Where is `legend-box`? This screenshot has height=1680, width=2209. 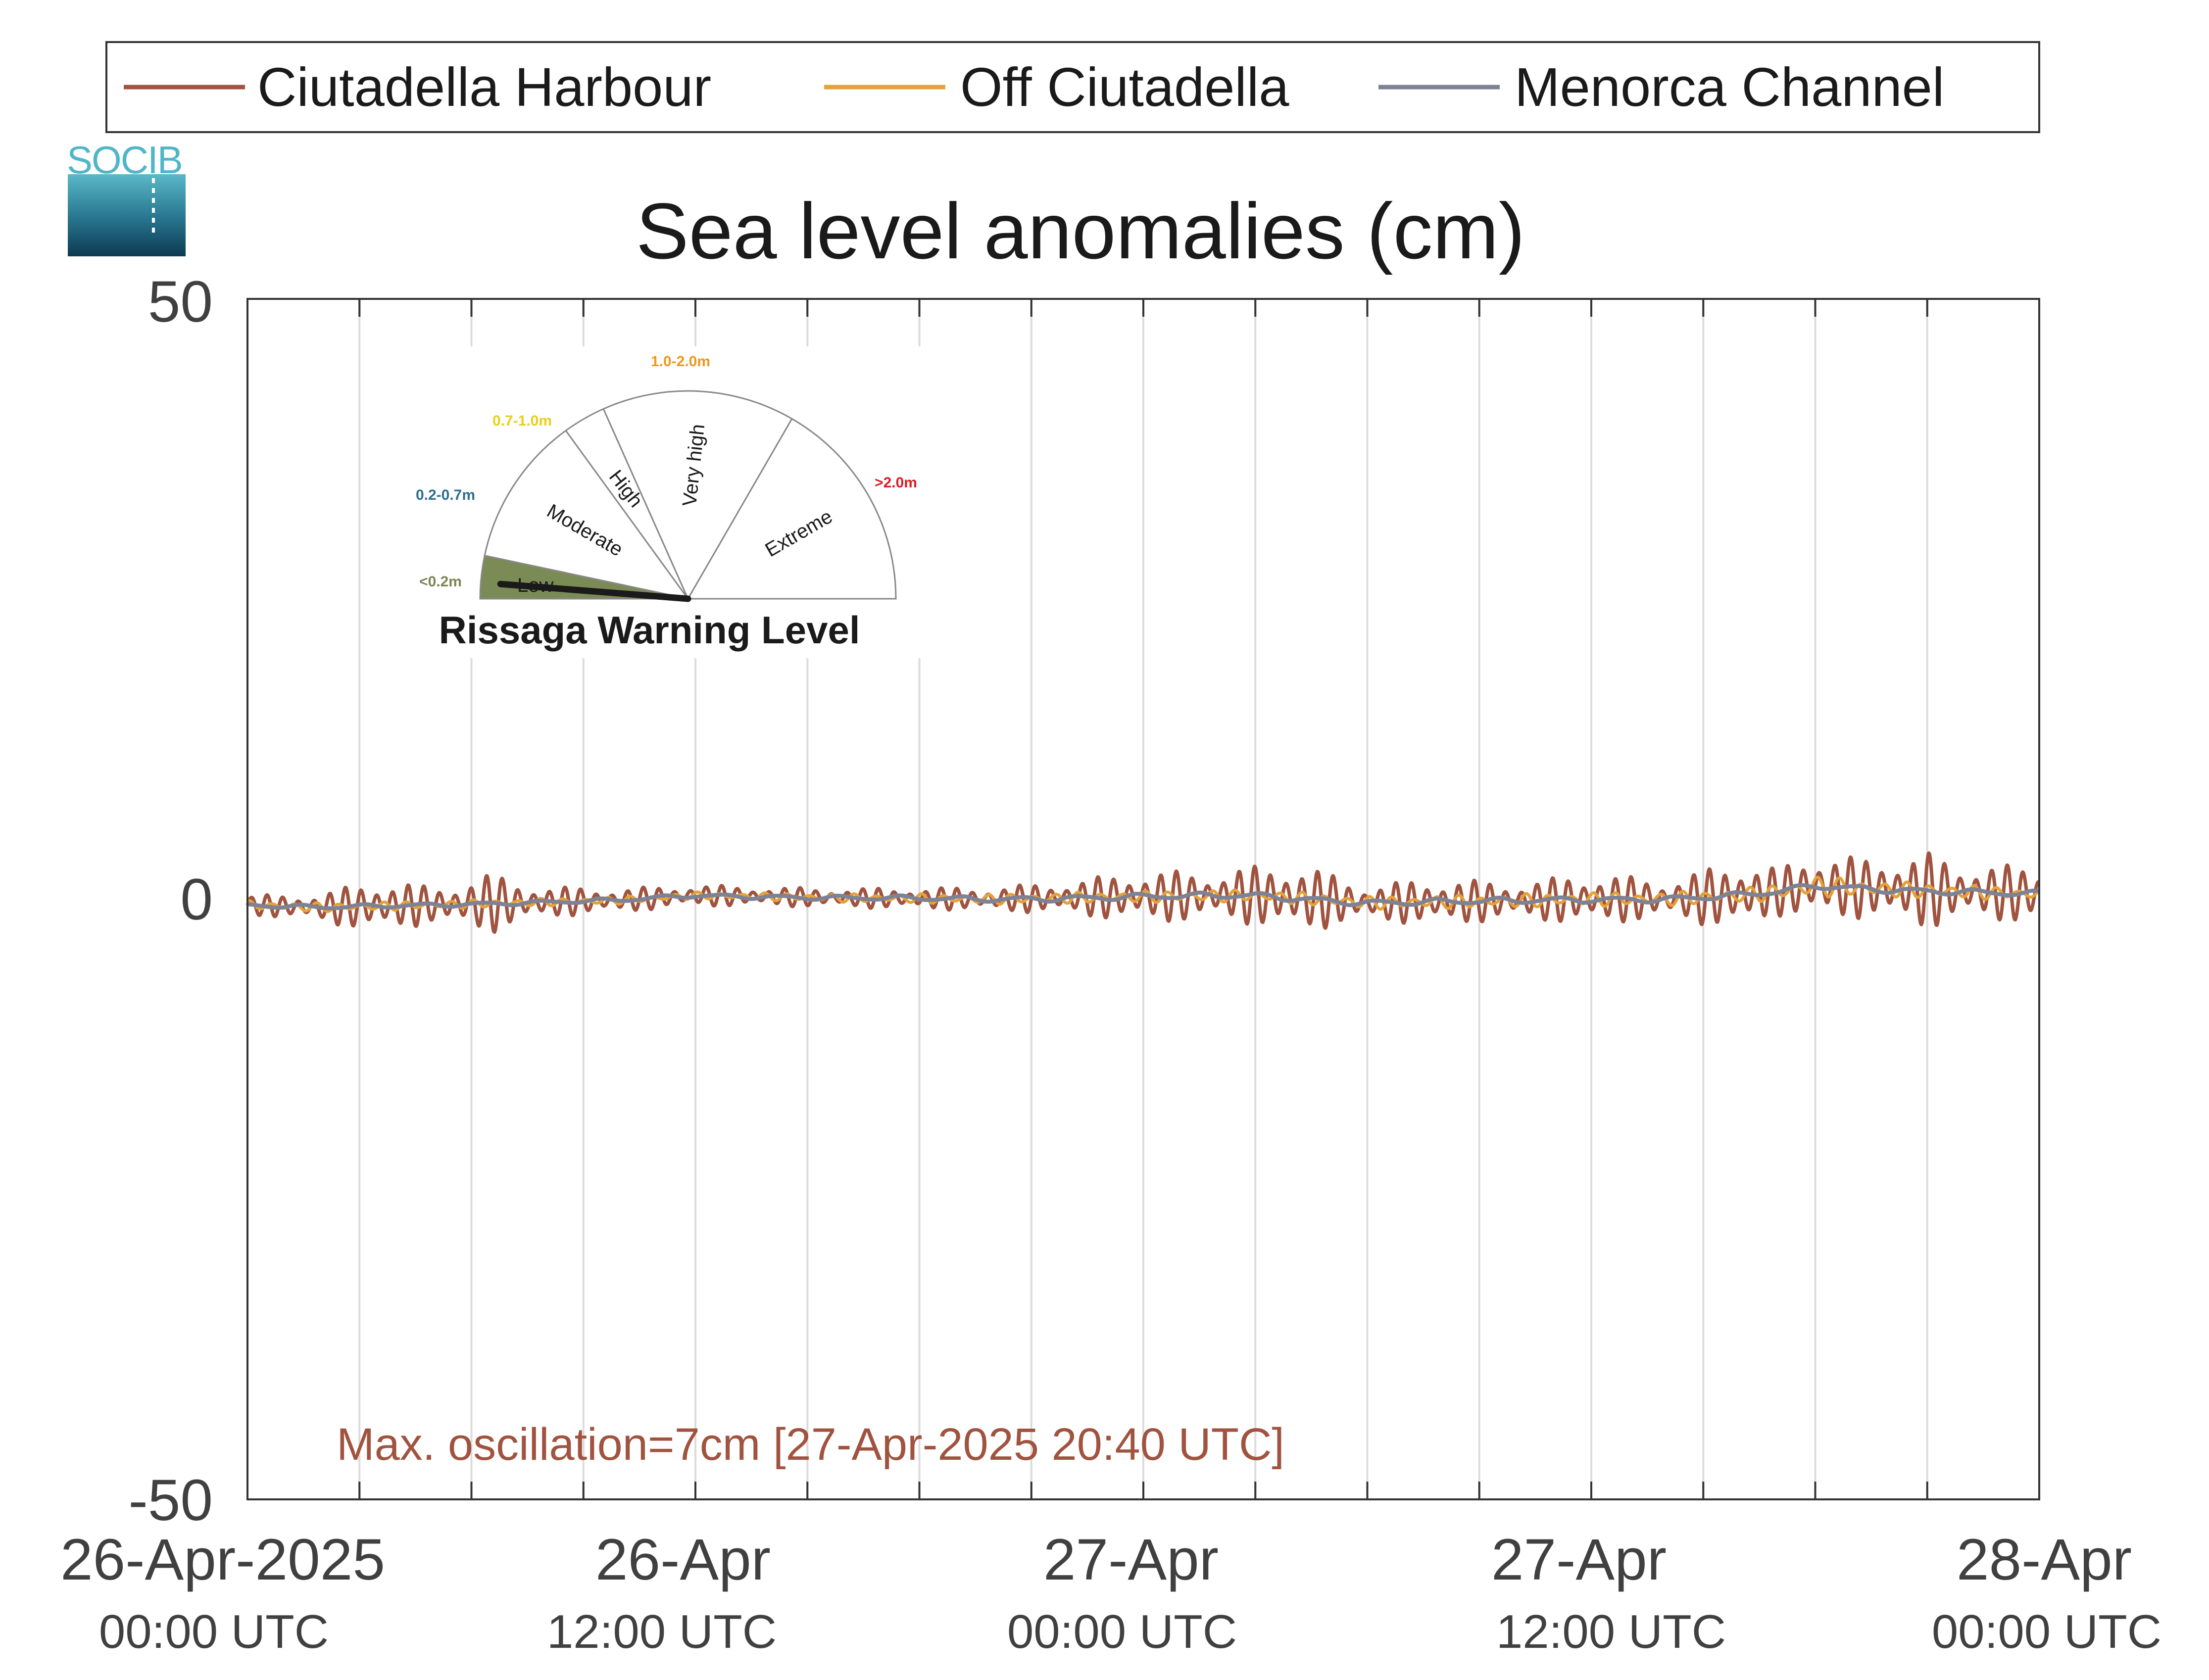
legend-box is located at coordinates (1072, 87).